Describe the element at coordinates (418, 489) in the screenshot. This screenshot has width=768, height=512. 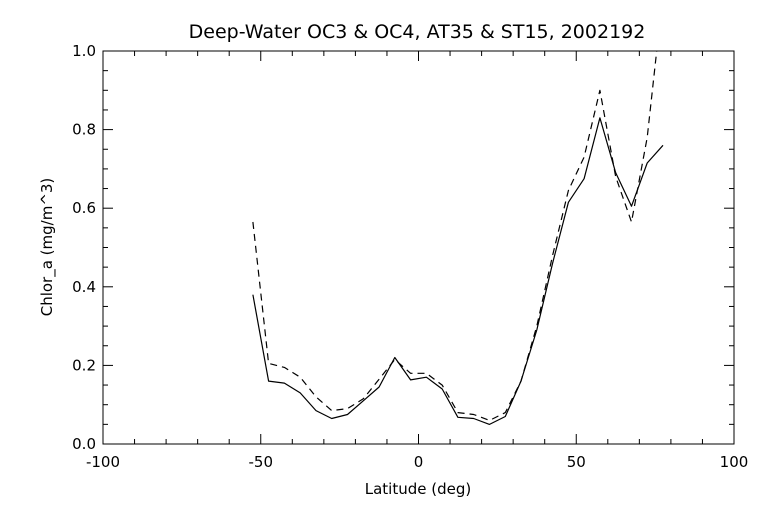
I see `x-axis-label: Latitude (deg)` at that location.